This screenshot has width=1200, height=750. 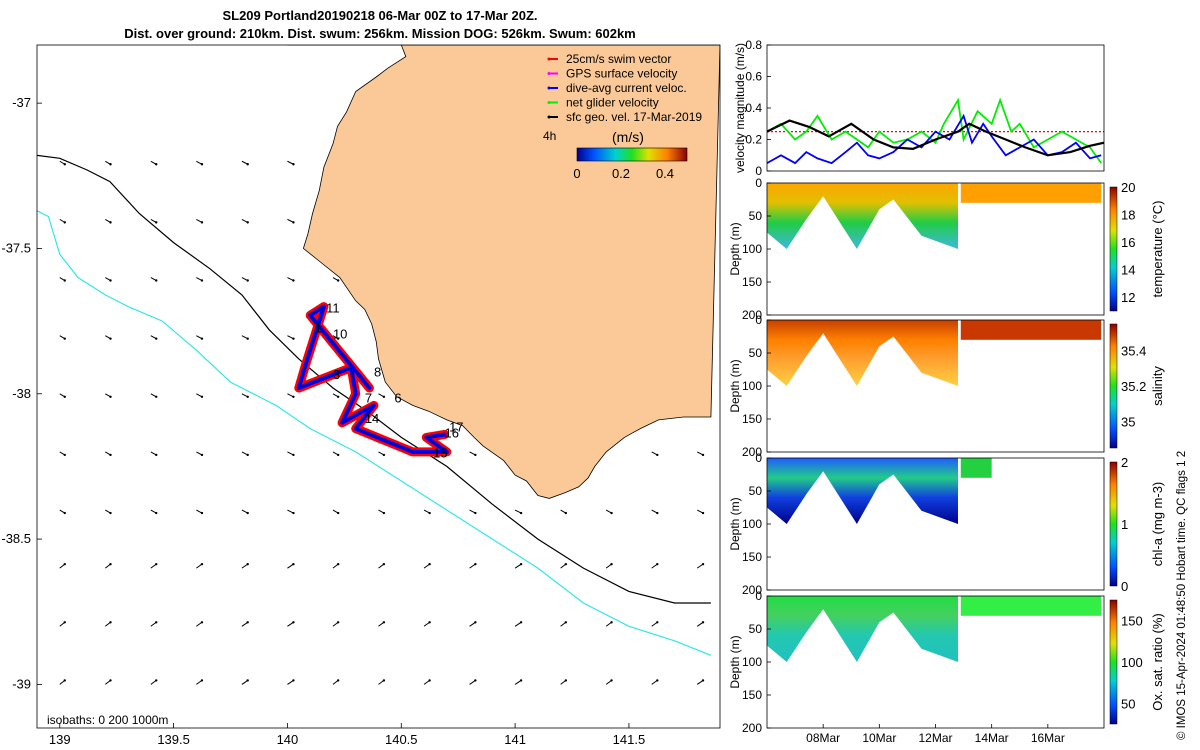 I want to click on section-colorbar-tick-label: 35.4, so click(x=1133, y=351).